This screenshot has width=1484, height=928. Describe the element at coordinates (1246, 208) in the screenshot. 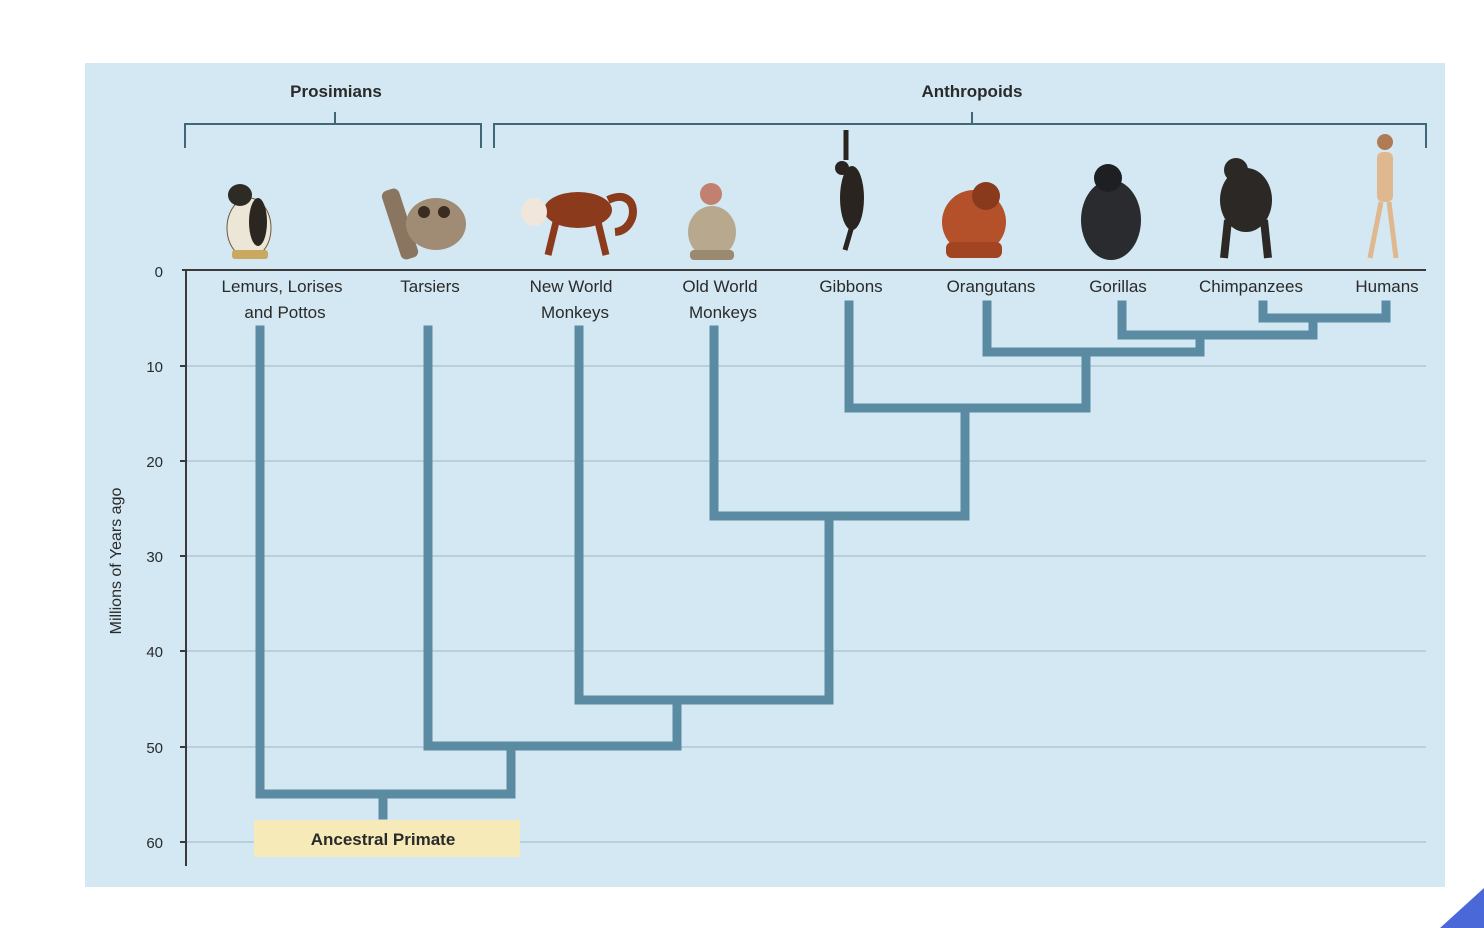

I see `chimpanzee-icon` at that location.